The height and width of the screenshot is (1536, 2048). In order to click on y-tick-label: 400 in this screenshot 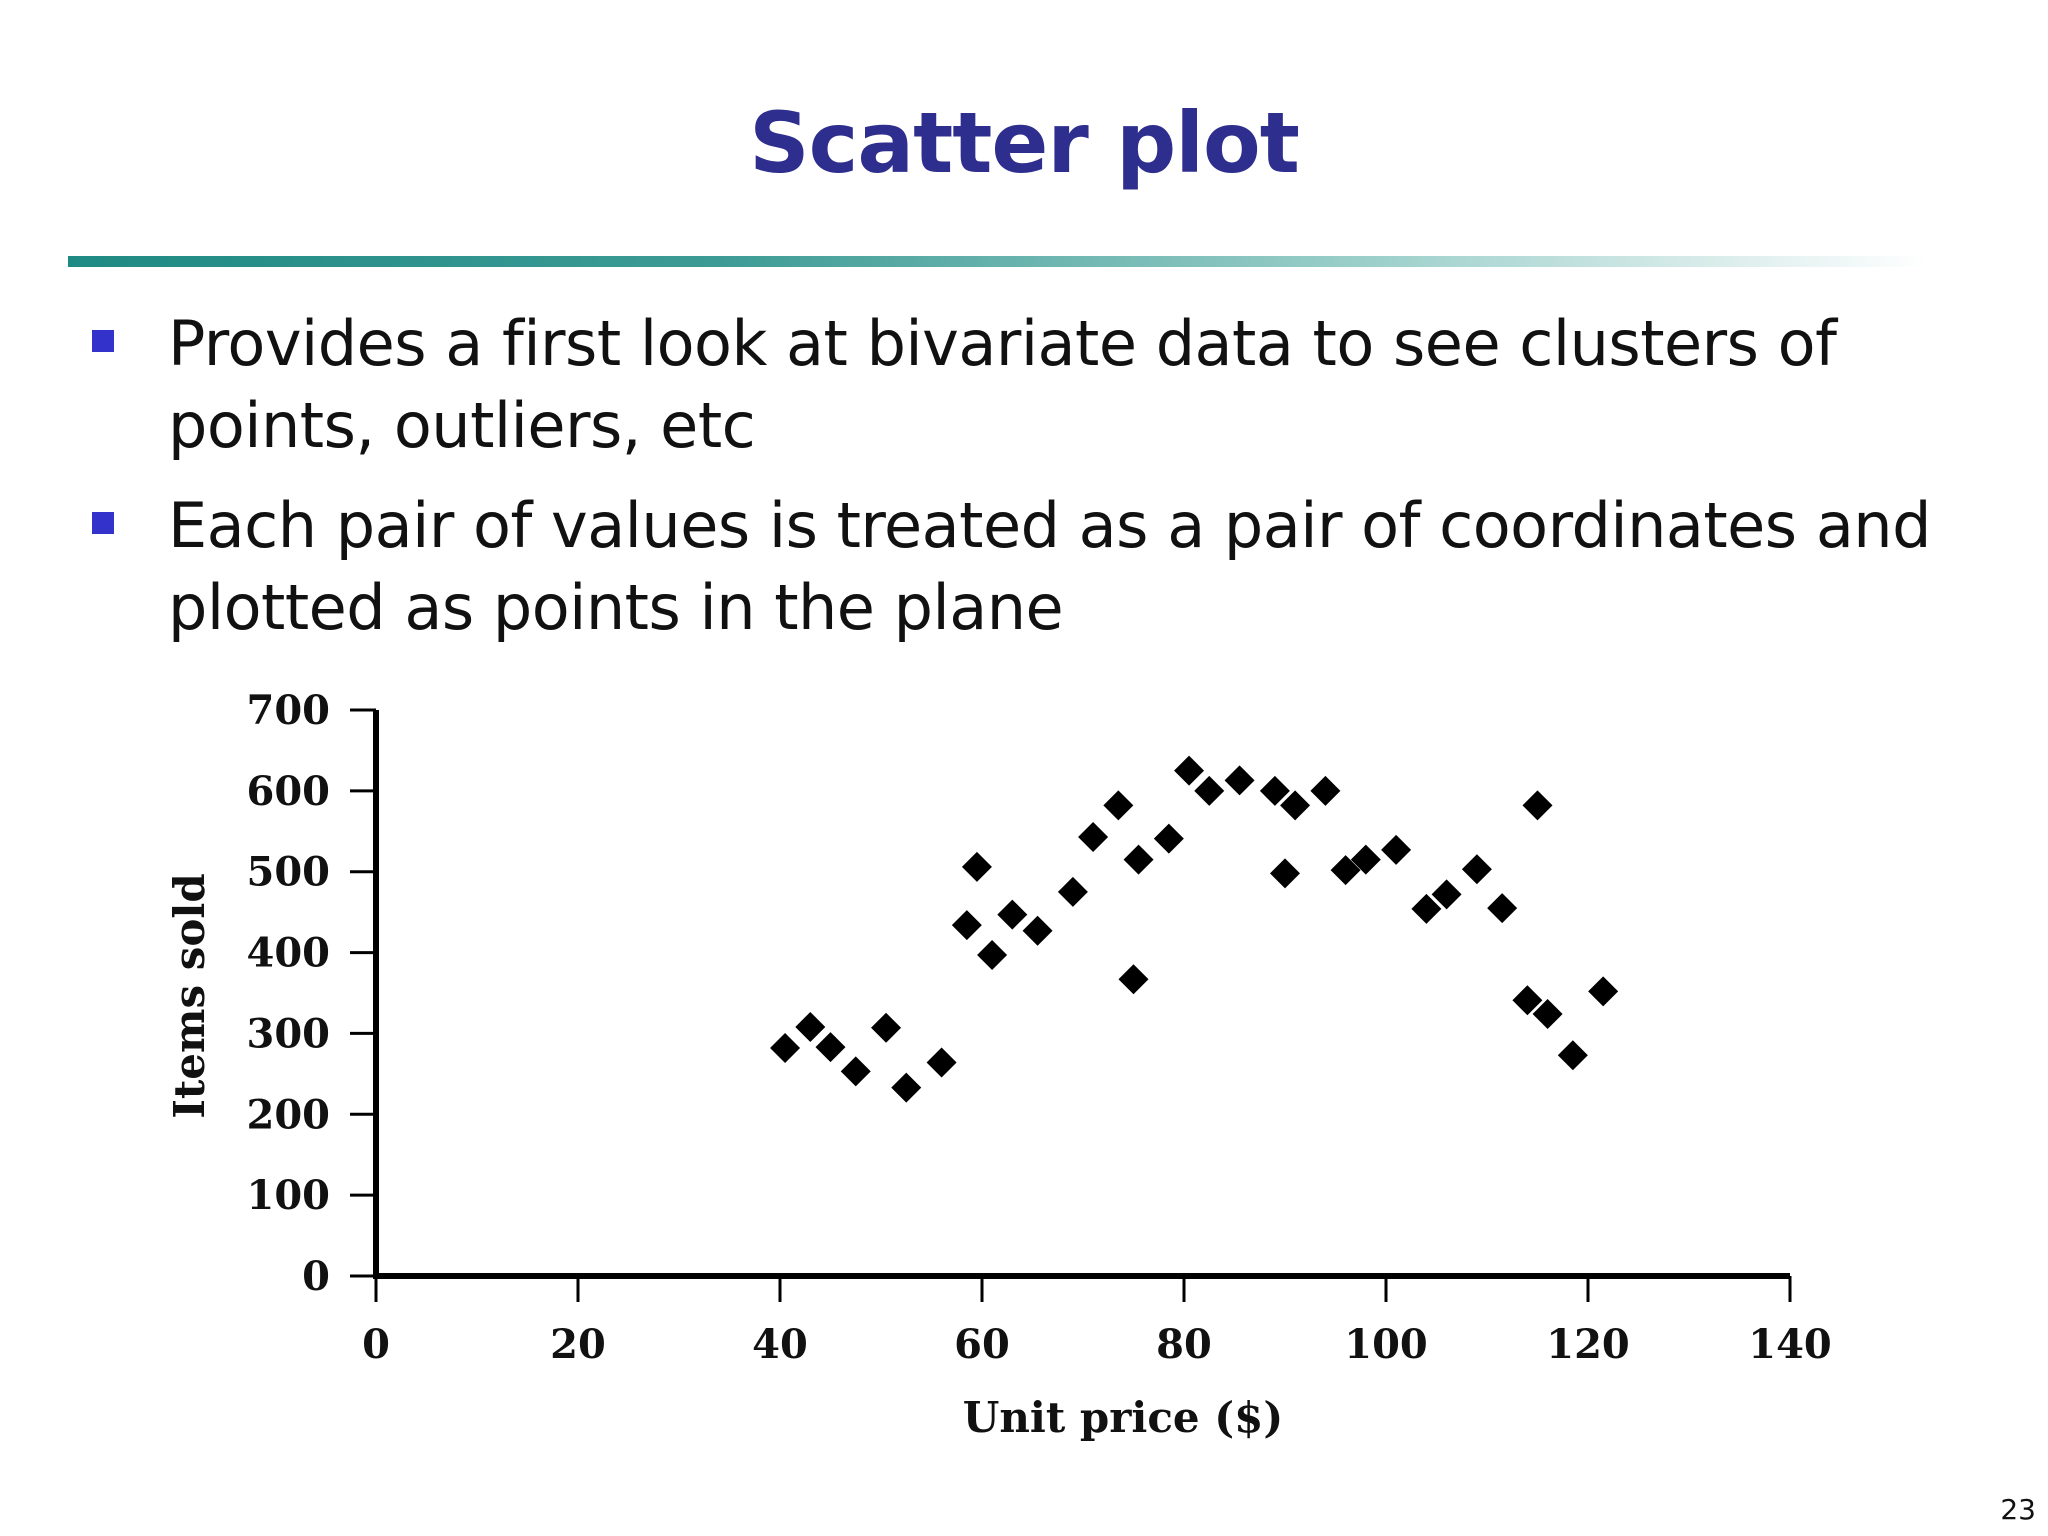, I will do `click(289, 953)`.